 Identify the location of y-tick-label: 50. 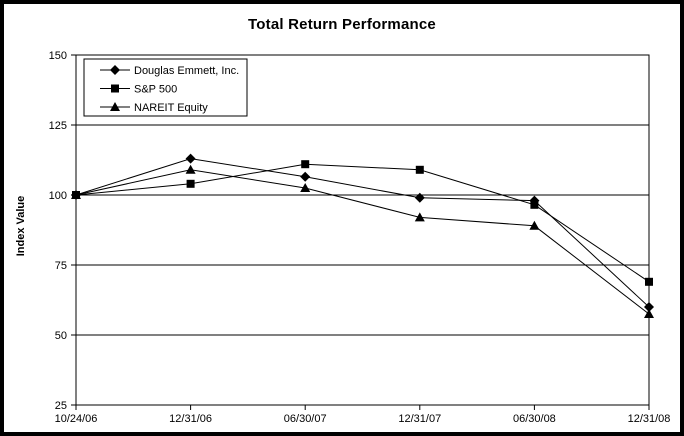
(61, 336).